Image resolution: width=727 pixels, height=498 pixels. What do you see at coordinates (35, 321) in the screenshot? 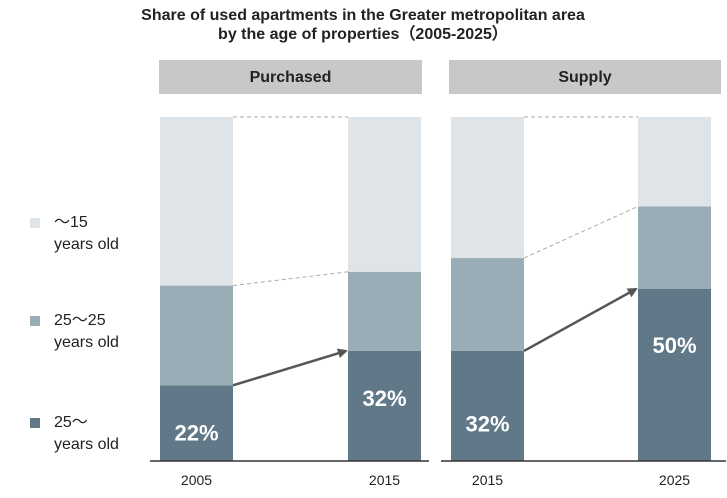
I see `legend-swatch-mid` at bounding box center [35, 321].